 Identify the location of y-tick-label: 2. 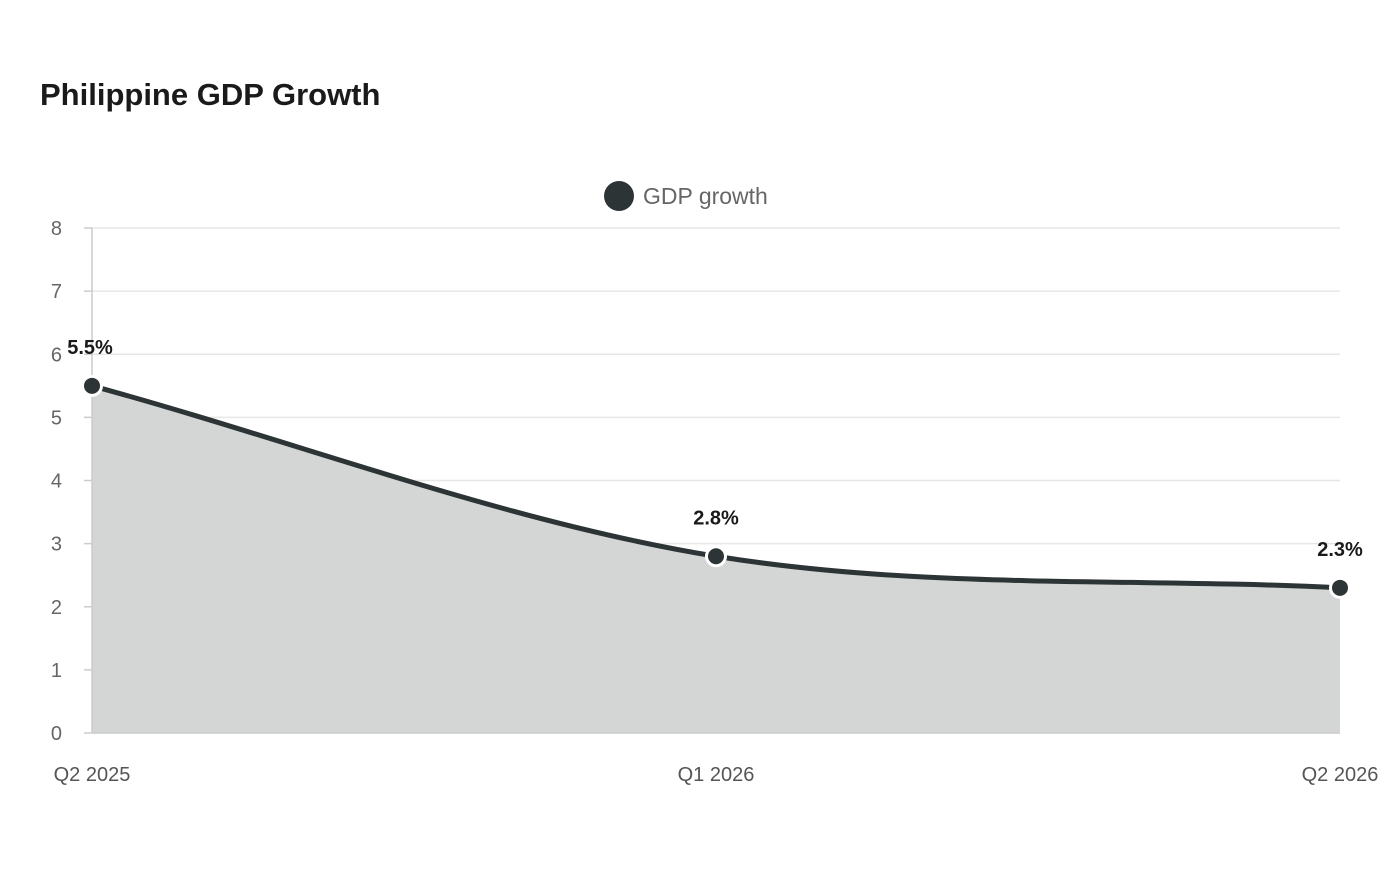
(56, 608).